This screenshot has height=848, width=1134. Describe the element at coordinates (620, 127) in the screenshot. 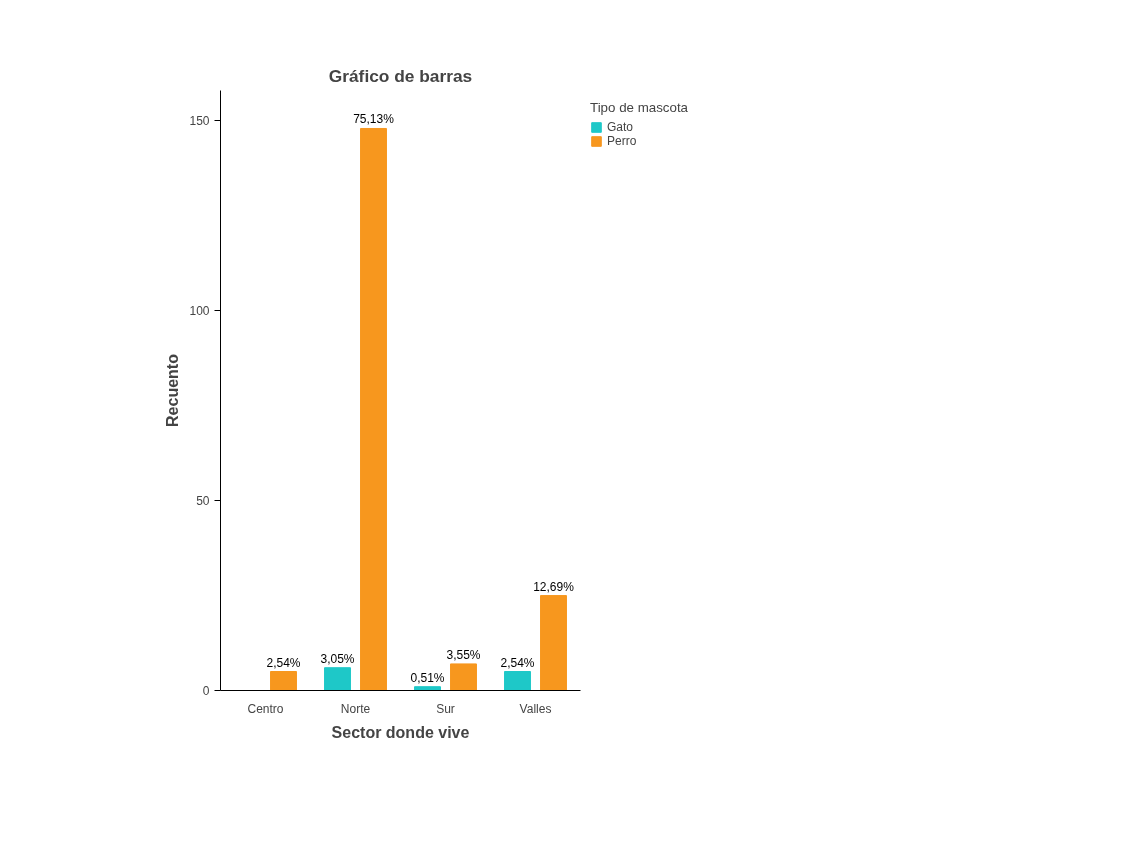

I see `legend-label: Gato` at that location.